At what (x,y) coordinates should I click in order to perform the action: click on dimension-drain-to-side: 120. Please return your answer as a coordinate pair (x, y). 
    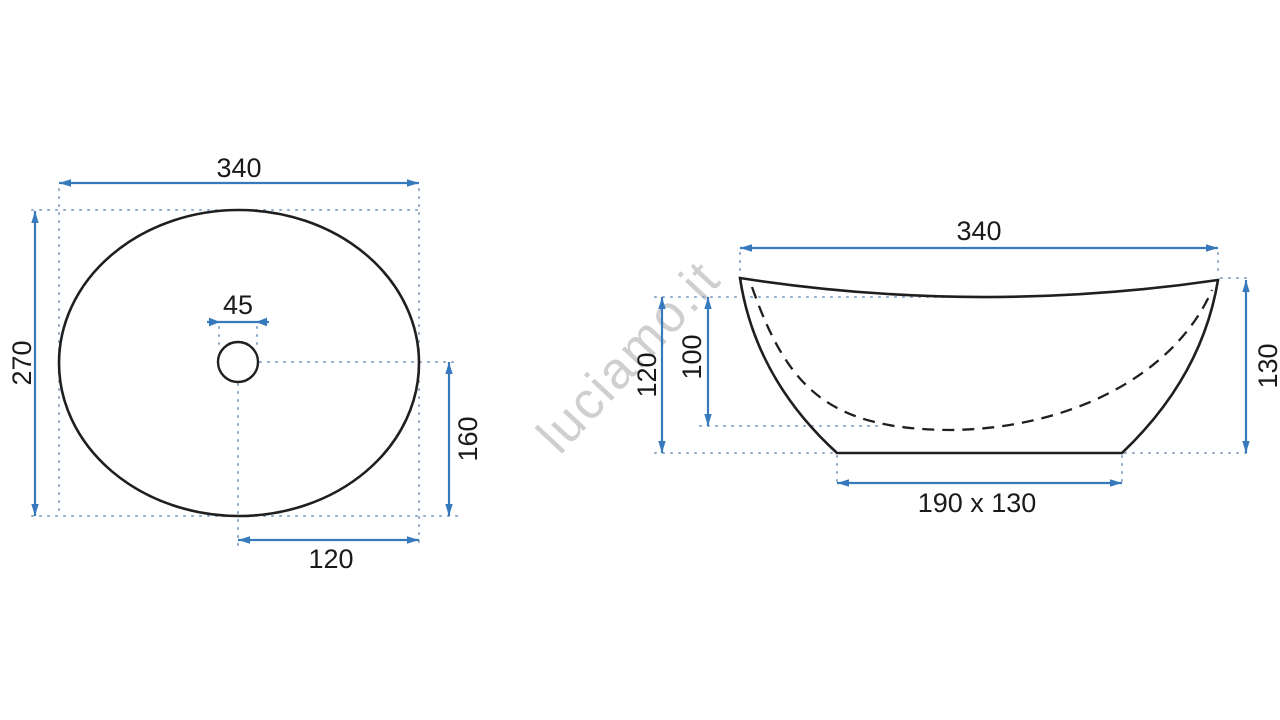
    Looking at the image, I should click on (328, 555).